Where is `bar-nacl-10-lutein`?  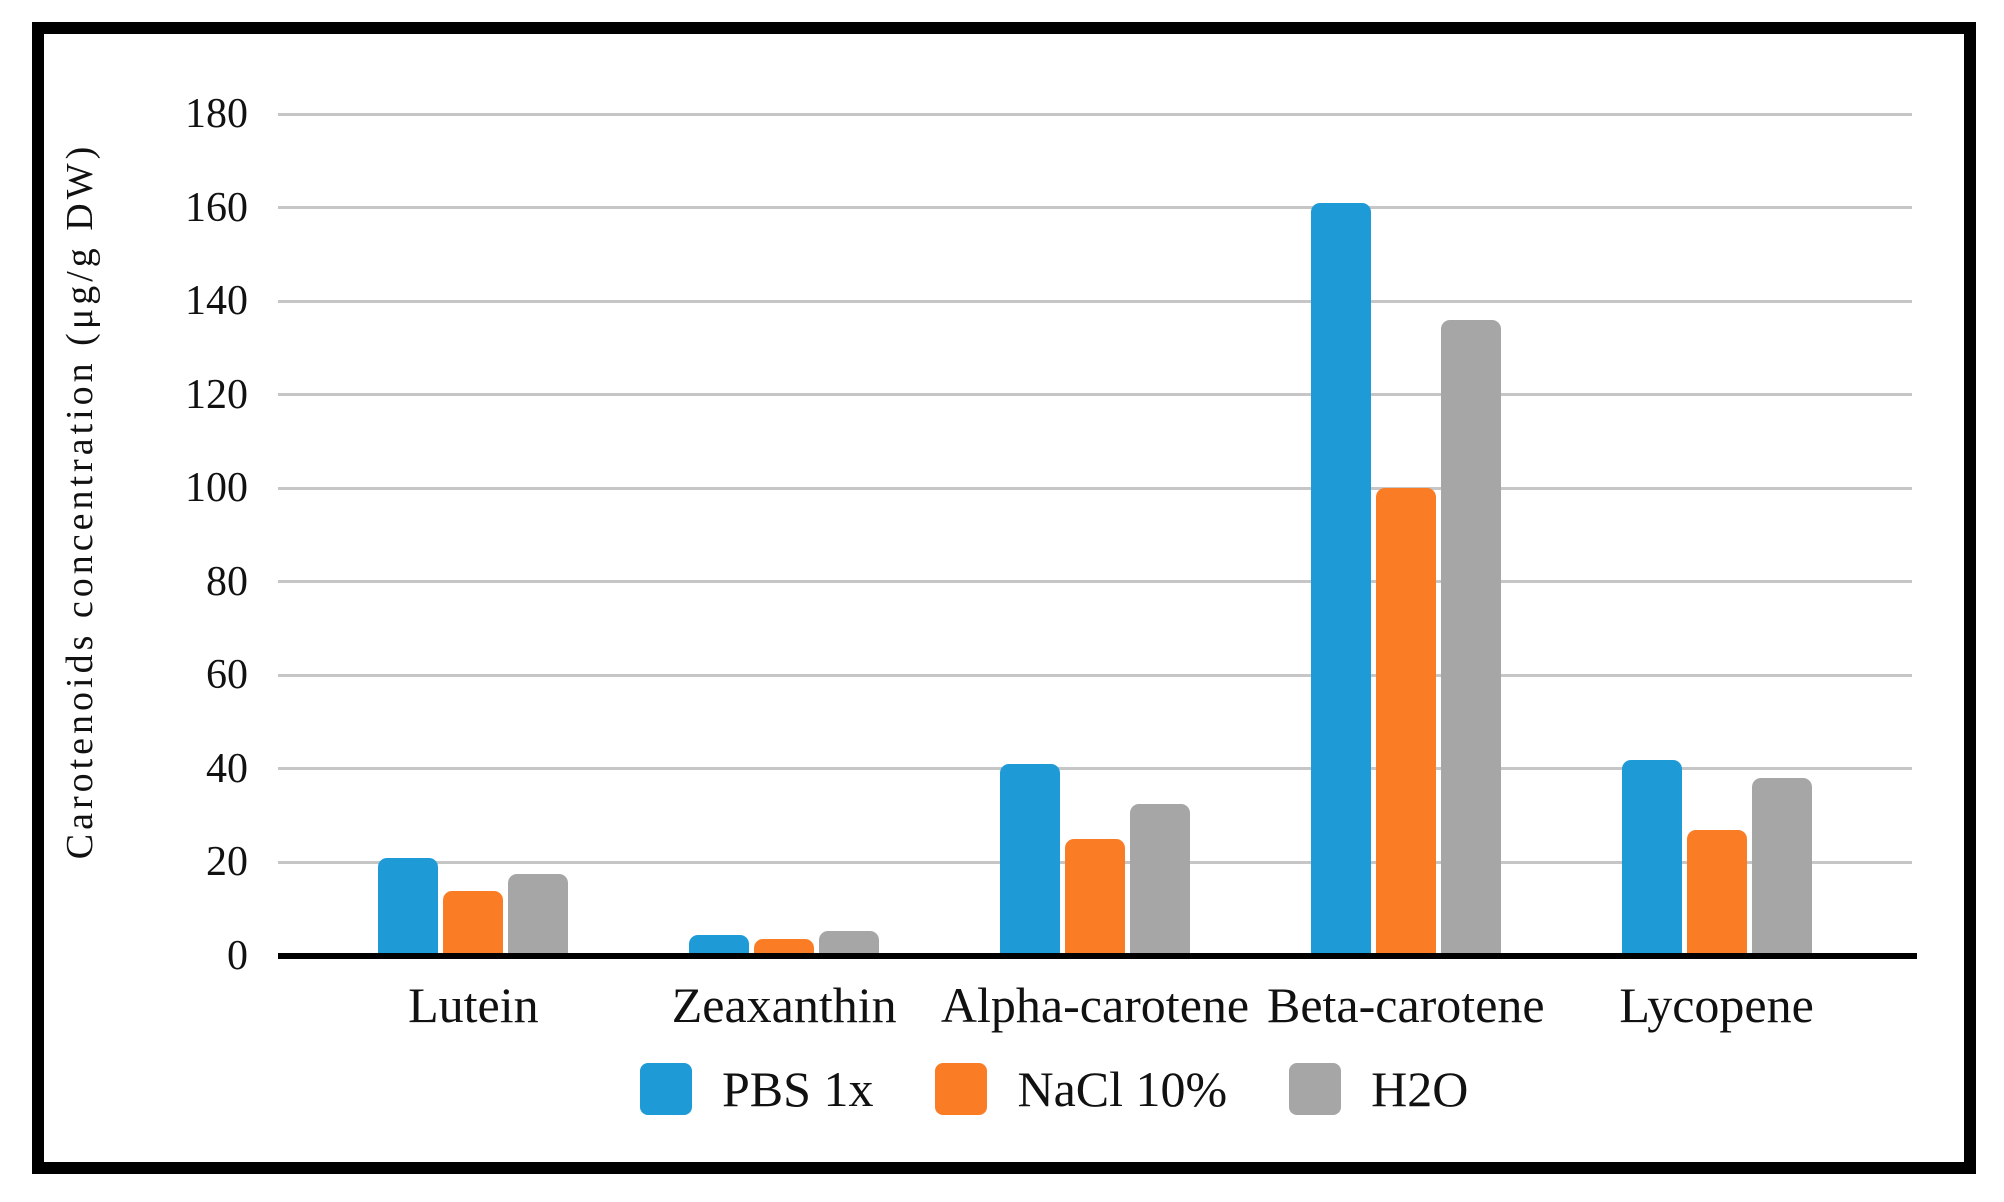
bar-nacl-10-lutein is located at coordinates (473, 923).